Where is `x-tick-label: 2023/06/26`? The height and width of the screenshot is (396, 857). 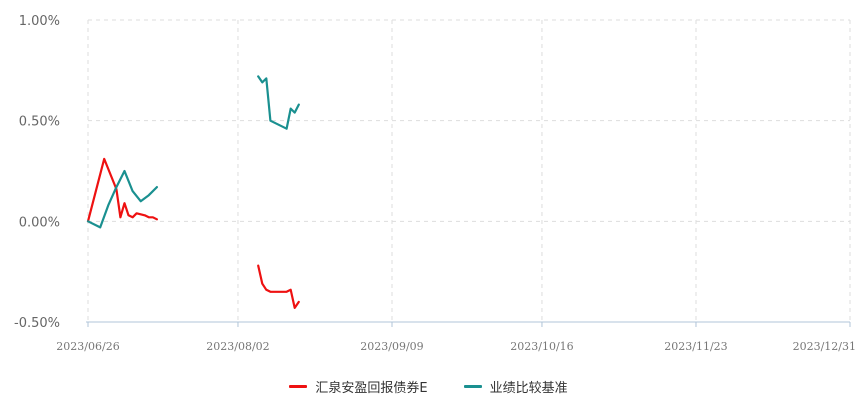
x-tick-label: 2023/06/26 is located at coordinates (87, 346).